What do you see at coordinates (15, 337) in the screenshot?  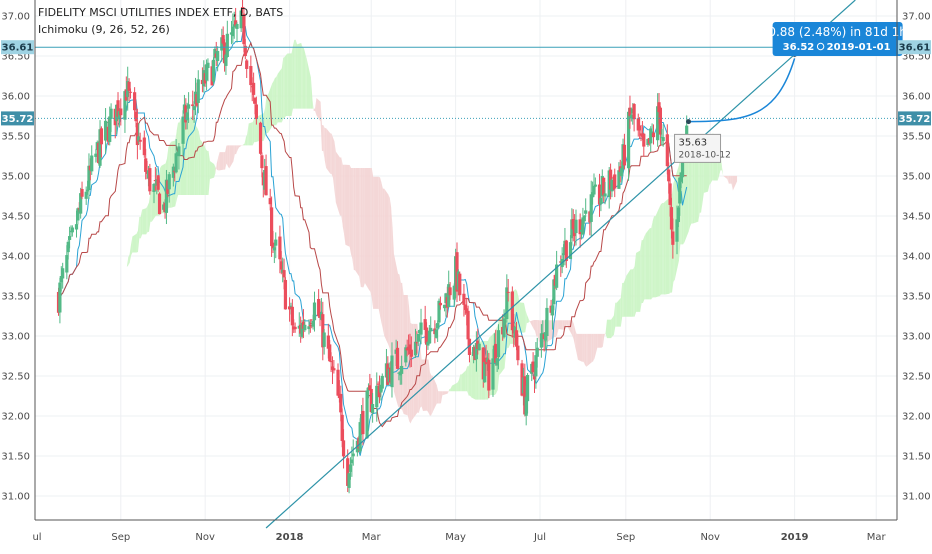 I see `y-tick-label-left: 33.00` at bounding box center [15, 337].